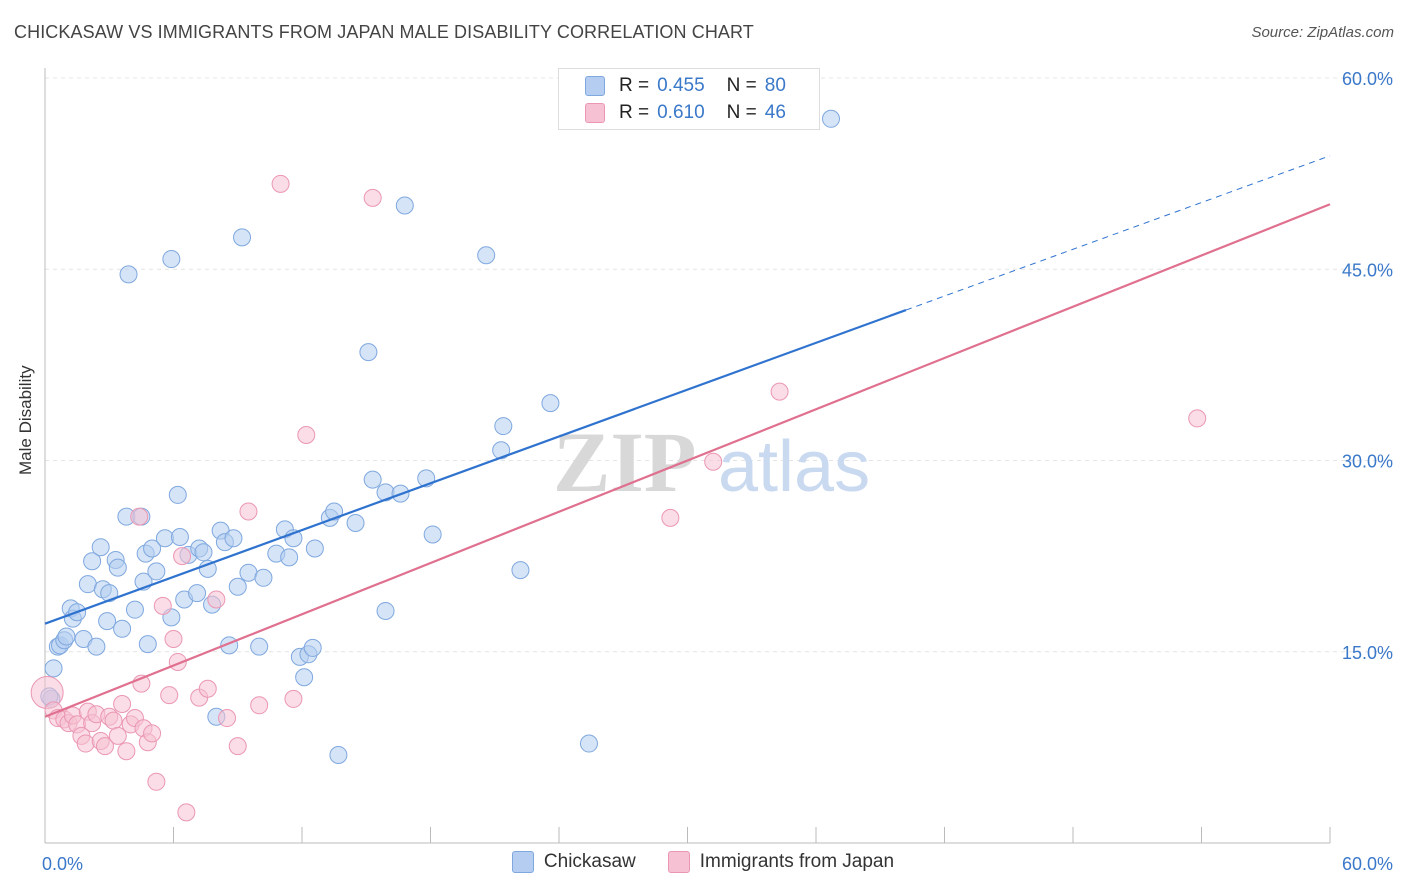 This screenshot has height=892, width=1406. What do you see at coordinates (678, 862) in the screenshot?
I see `series-swatch-japan` at bounding box center [678, 862].